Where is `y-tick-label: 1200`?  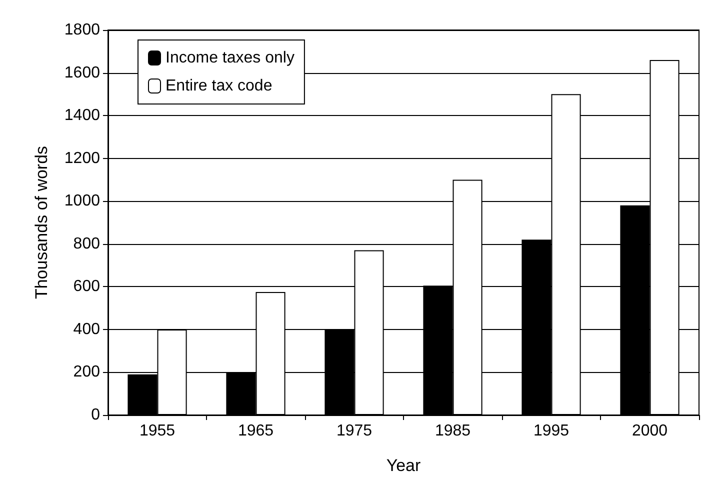 y-tick-label: 1200 is located at coordinates (82, 158).